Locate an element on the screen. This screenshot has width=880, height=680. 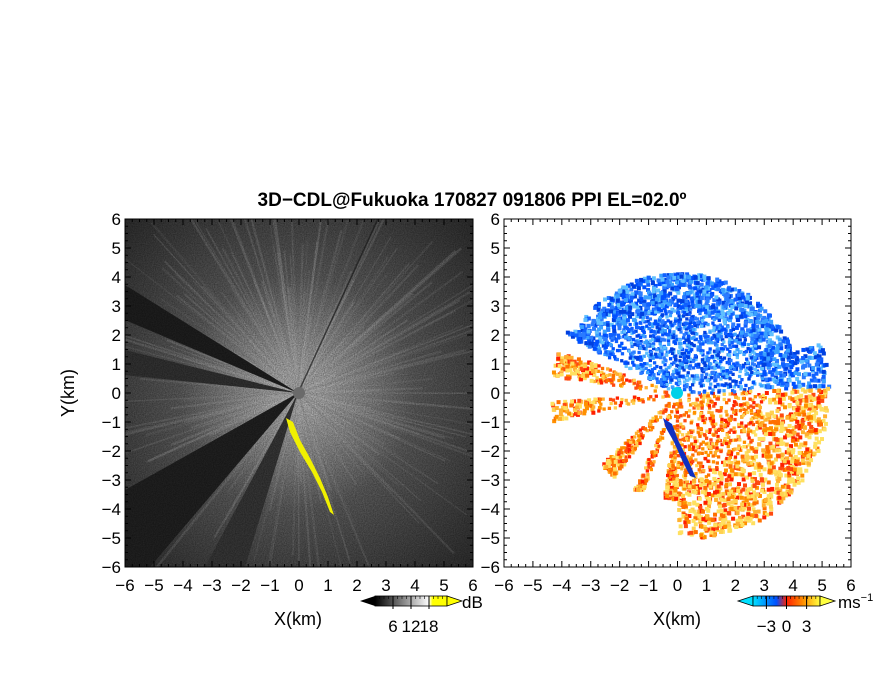
high-reflectivity-edge is located at coordinates (310, 466).